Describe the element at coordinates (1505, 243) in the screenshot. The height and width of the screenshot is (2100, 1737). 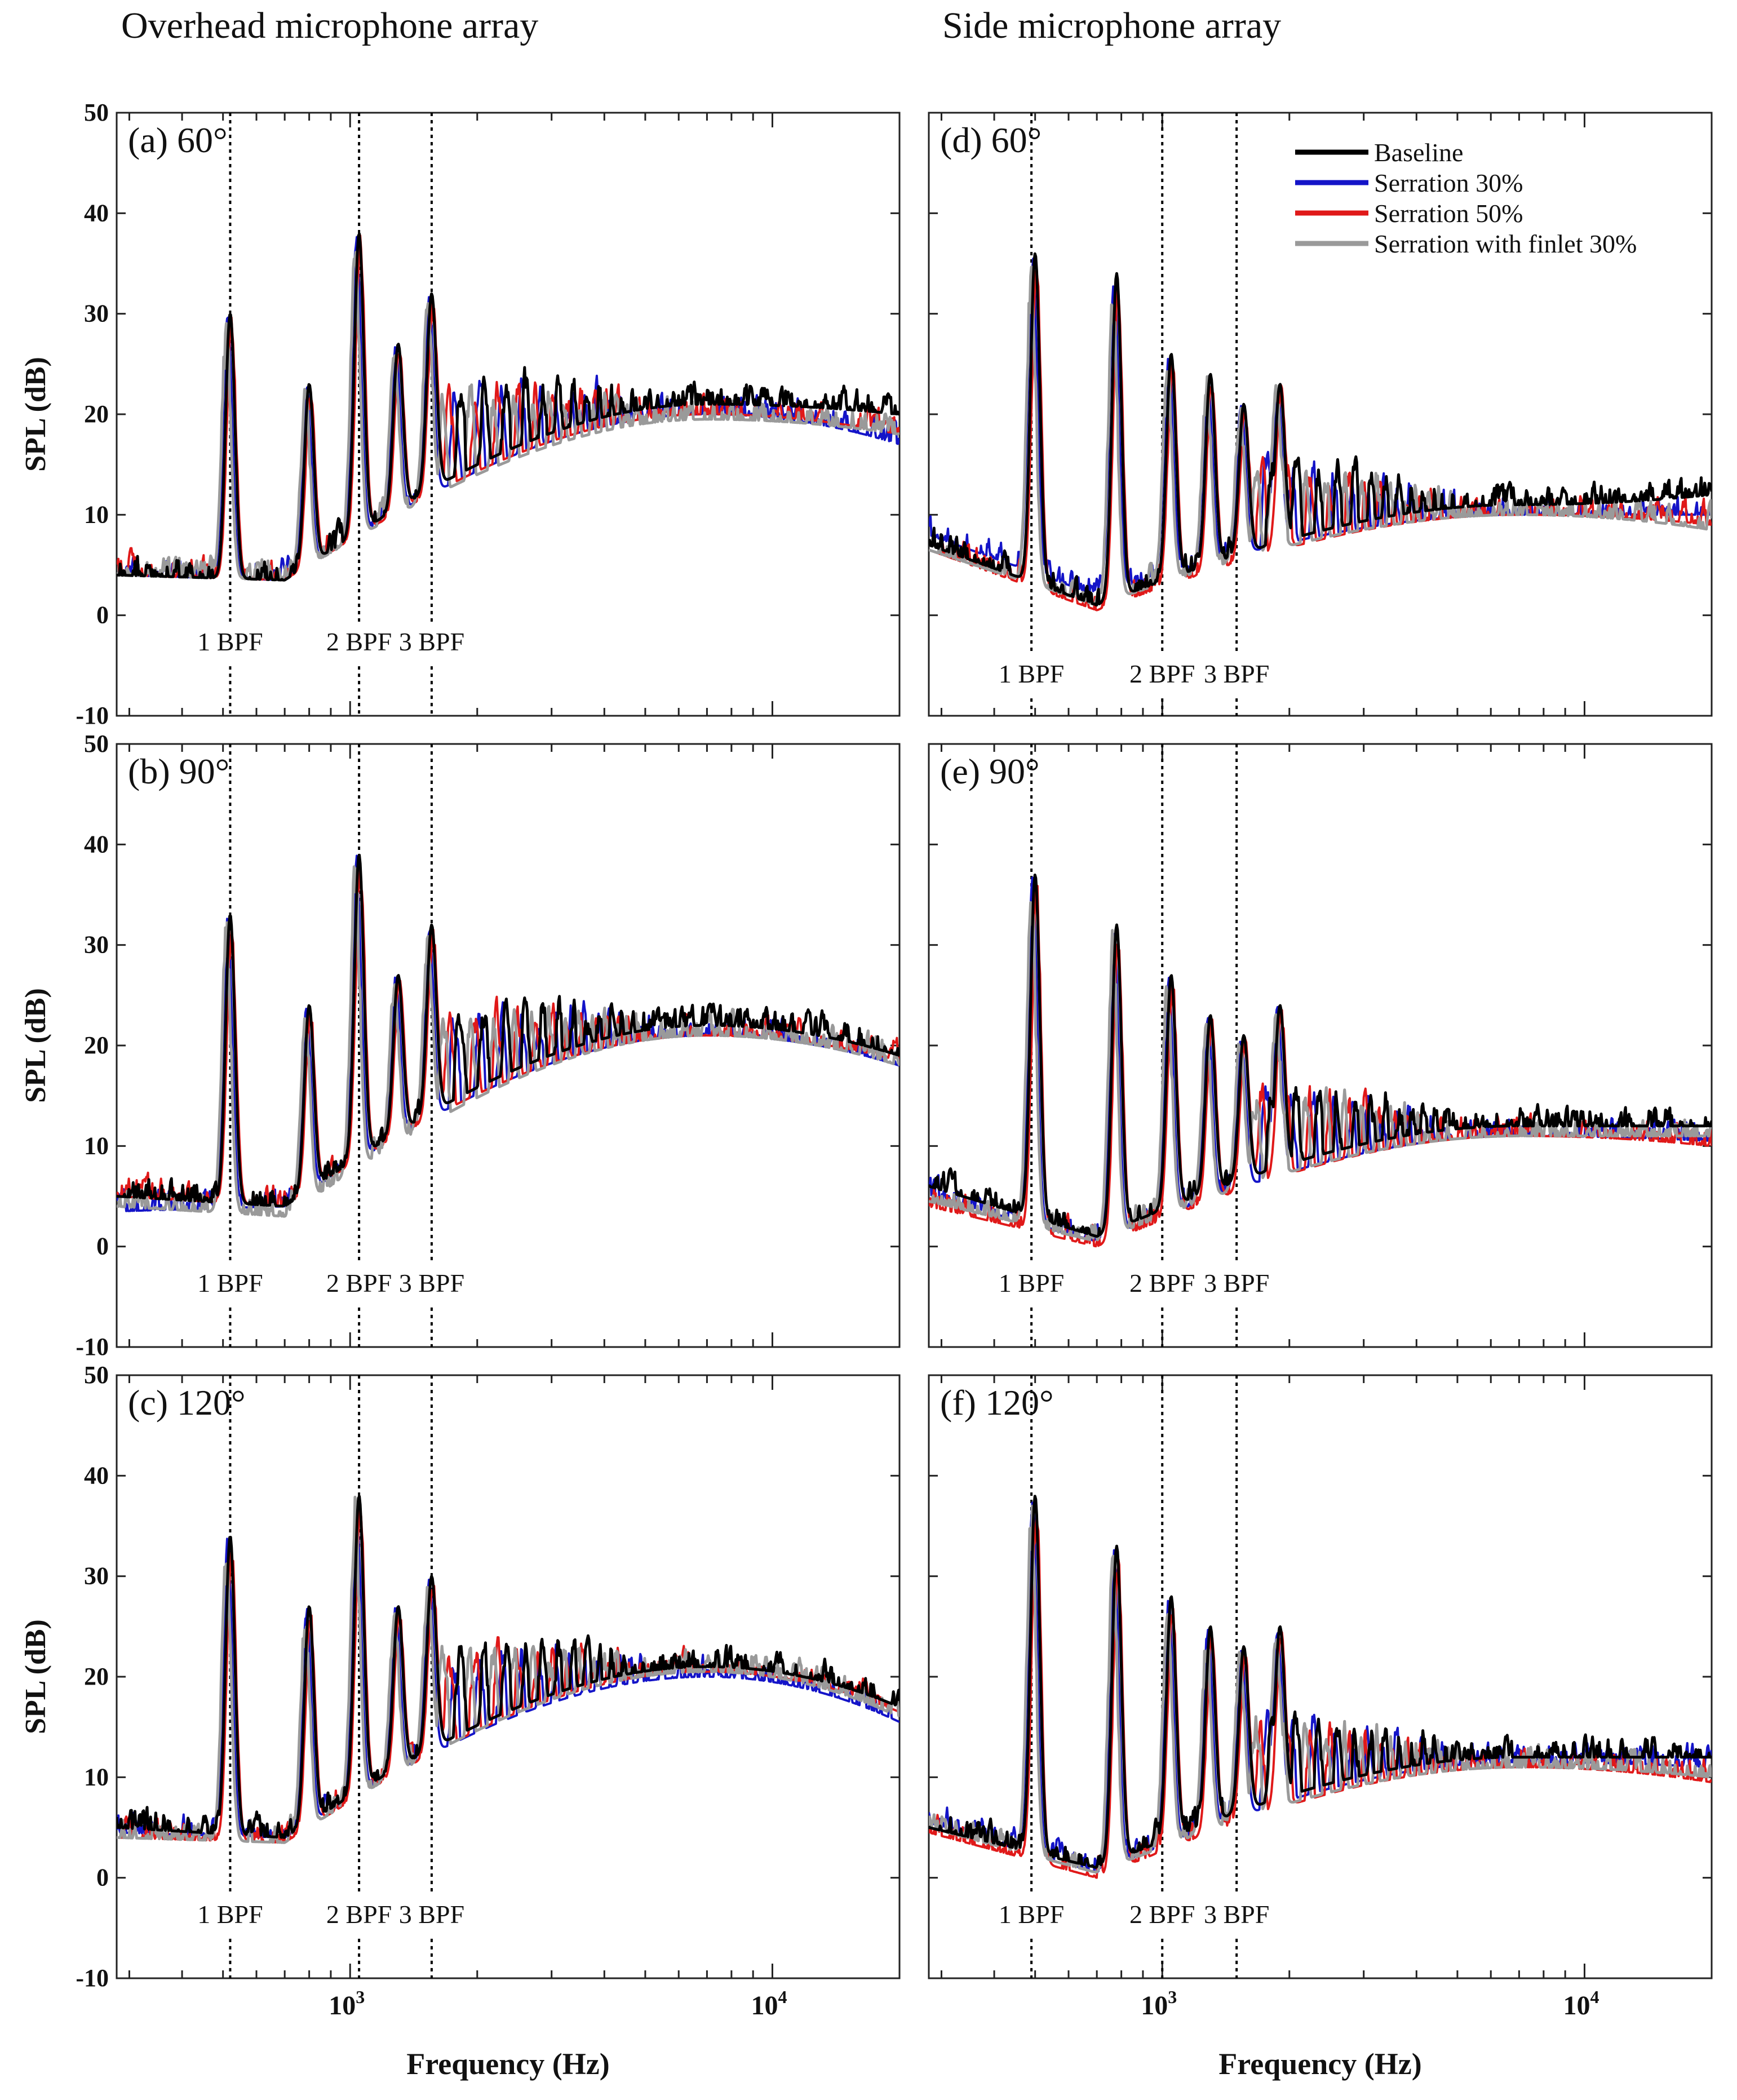
I see `legend-entry: Serration with finlet 30%` at that location.